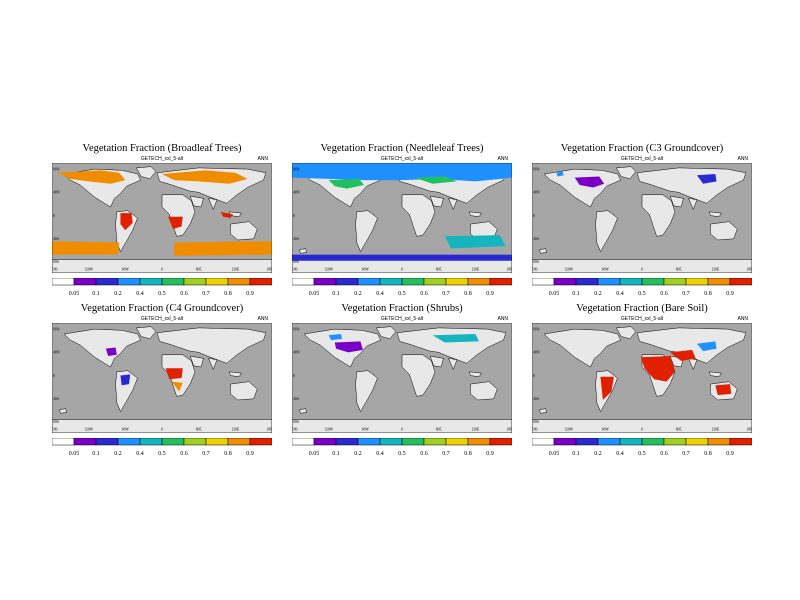 Image resolution: width=800 pixels, height=600 pixels. I want to click on map-baresoil: 180 120W 60W 0 60E 120E 180 80N 40N 0 40S 80S, so click(642, 378).